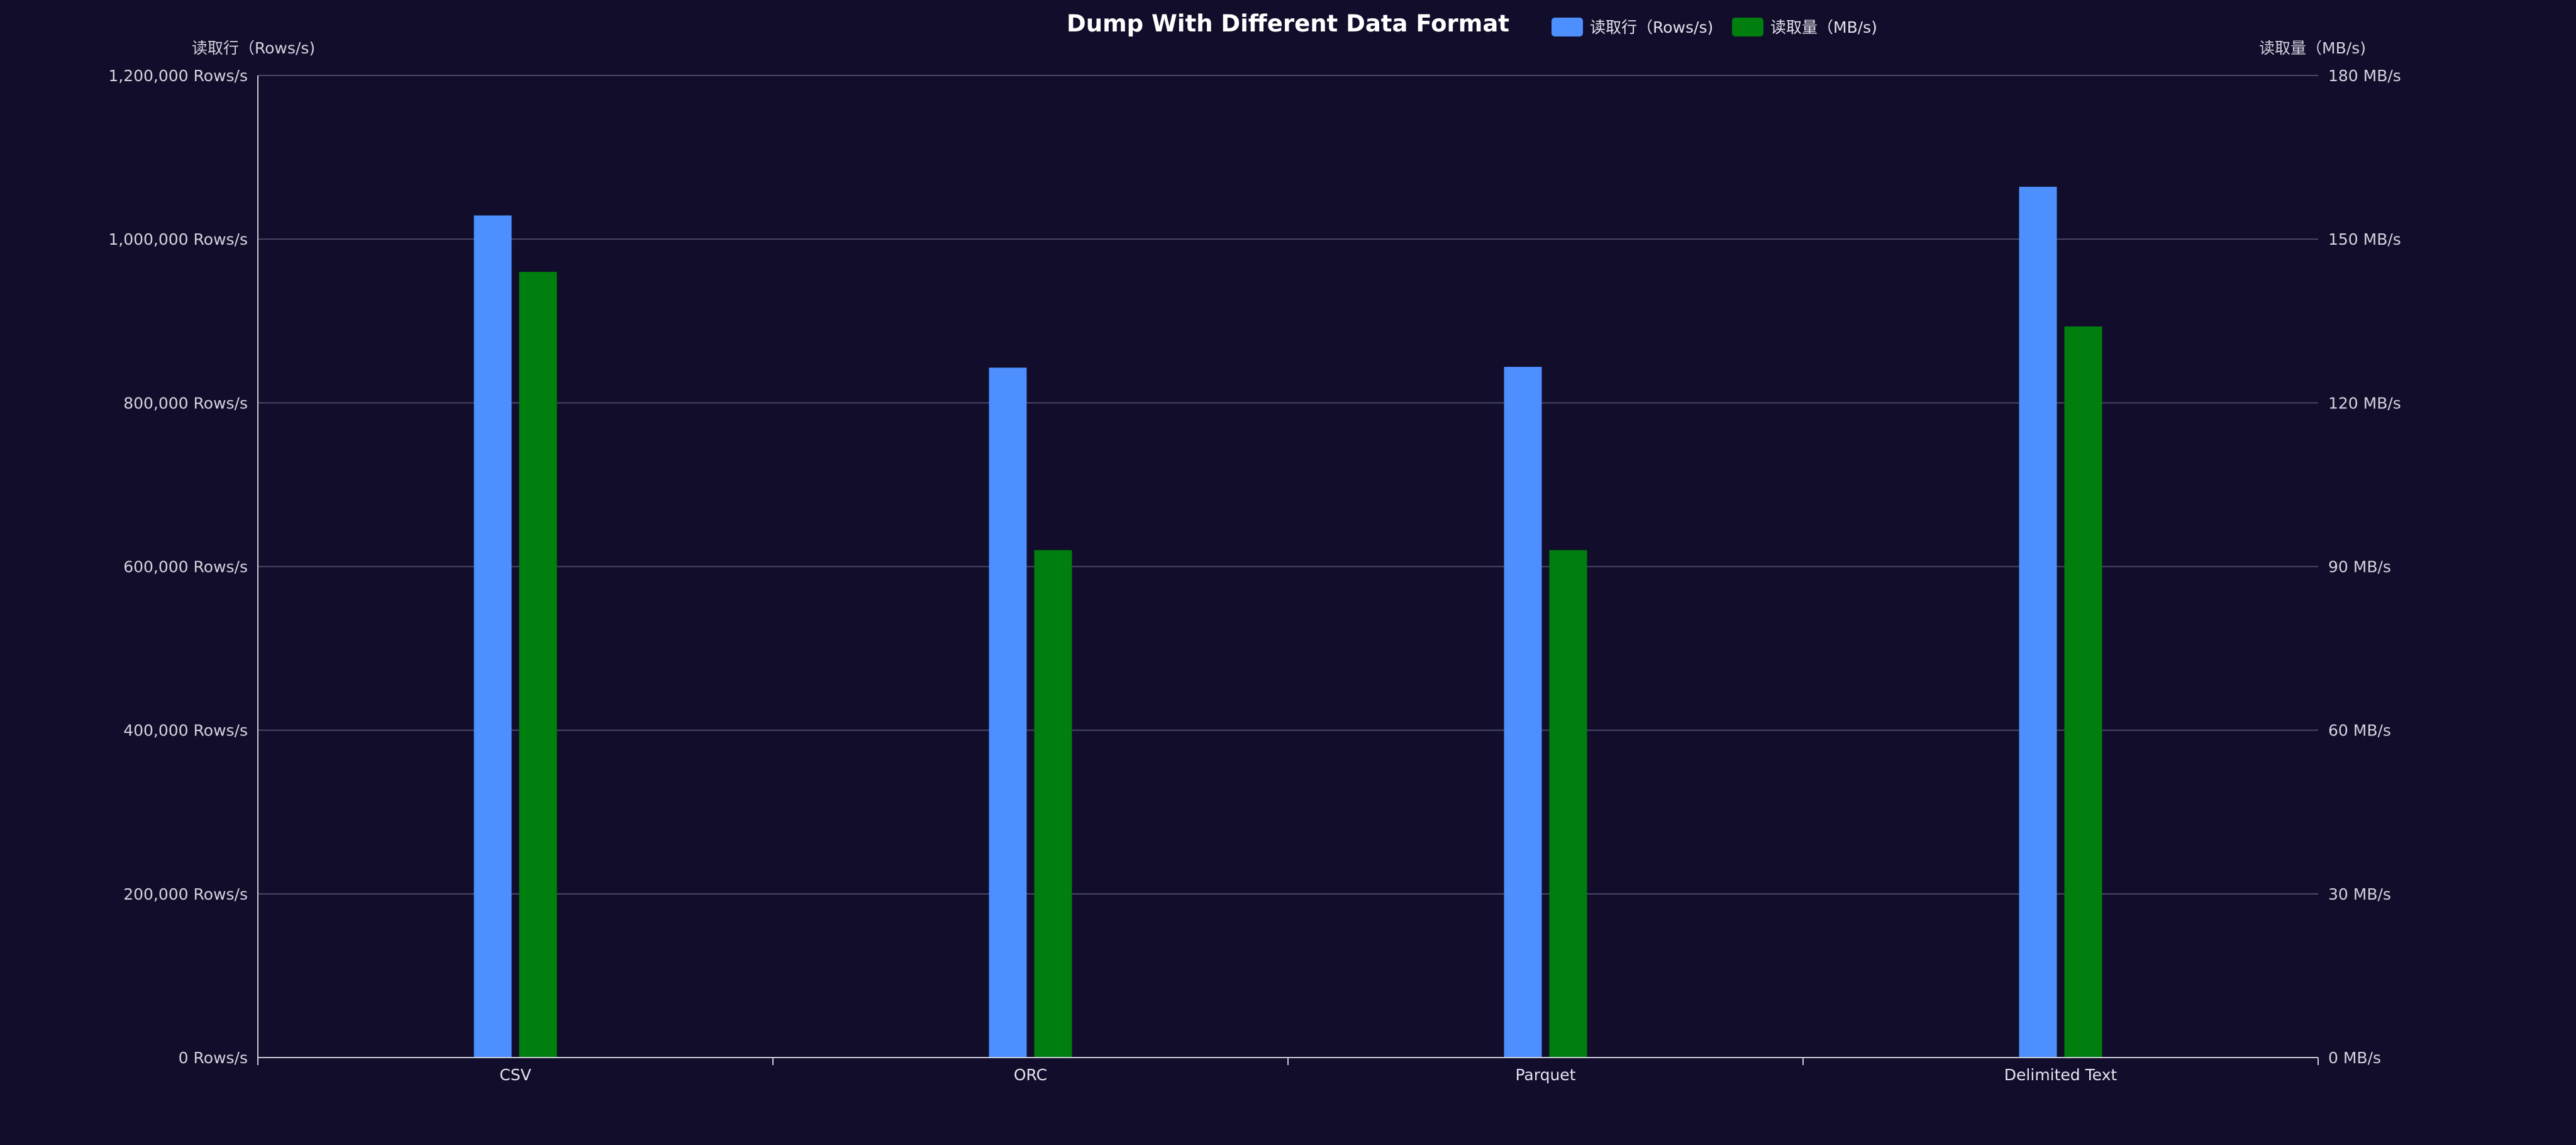 Image resolution: width=2576 pixels, height=1145 pixels. I want to click on bar-rows-parquet, so click(1523, 712).